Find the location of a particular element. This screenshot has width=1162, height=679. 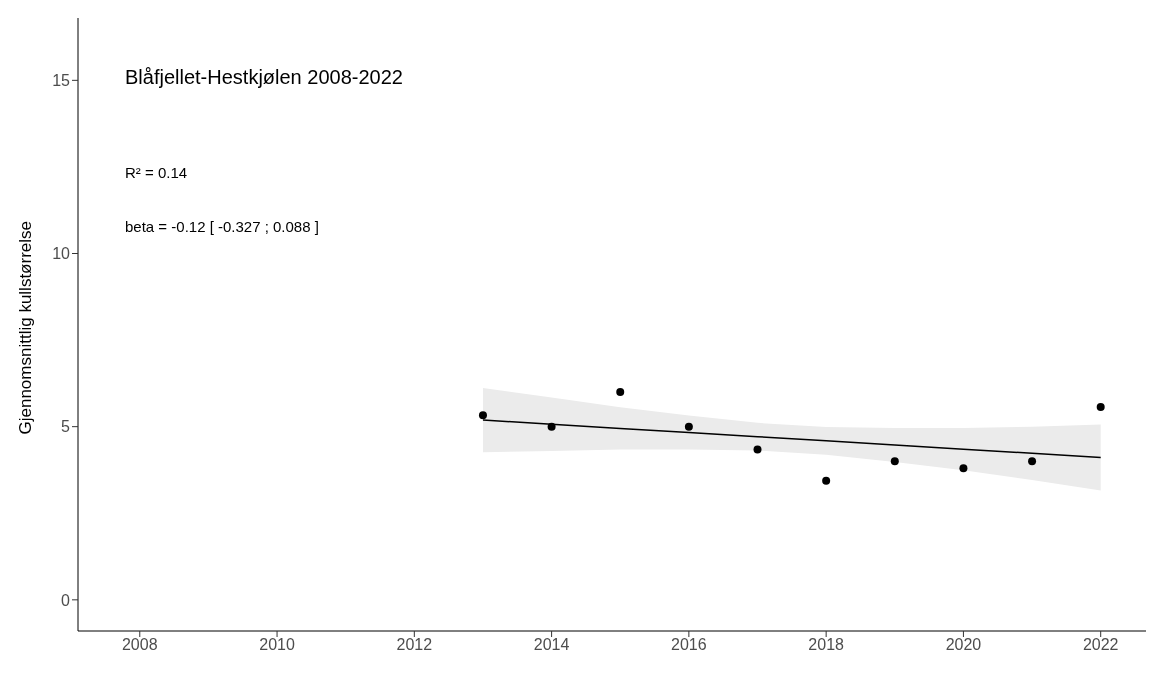

x-tick-label: 2012 is located at coordinates (414, 645).